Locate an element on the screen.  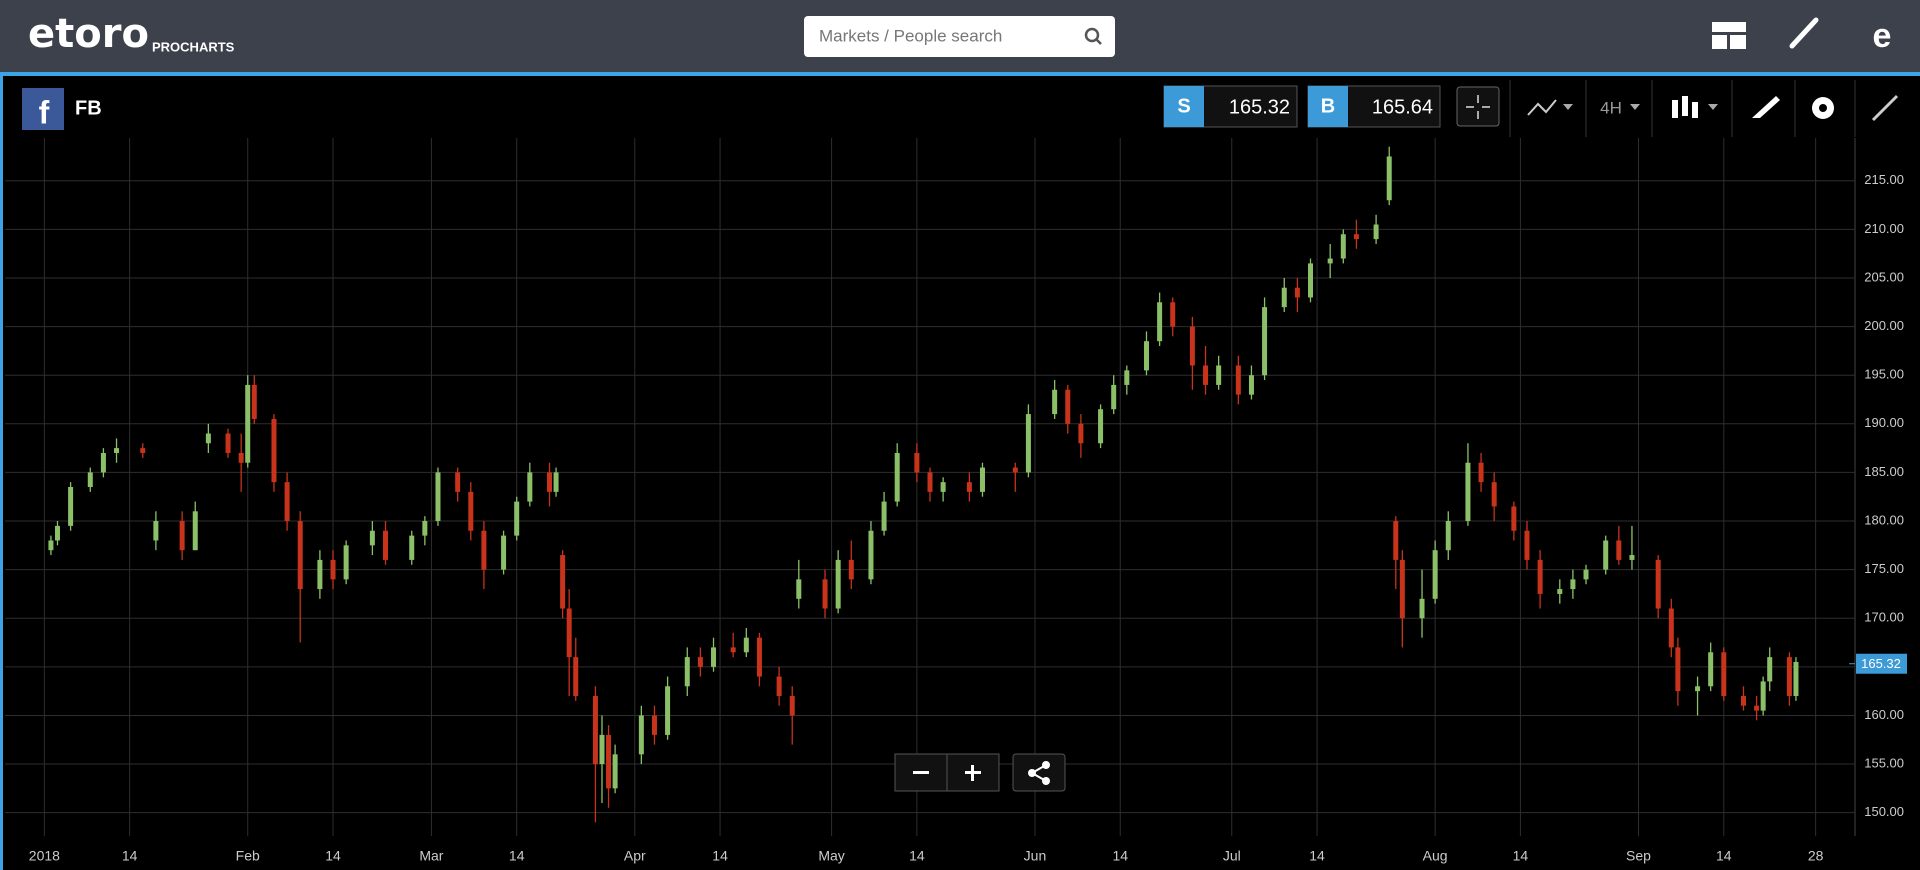
sell-tag is located at coordinates (1184, 106).